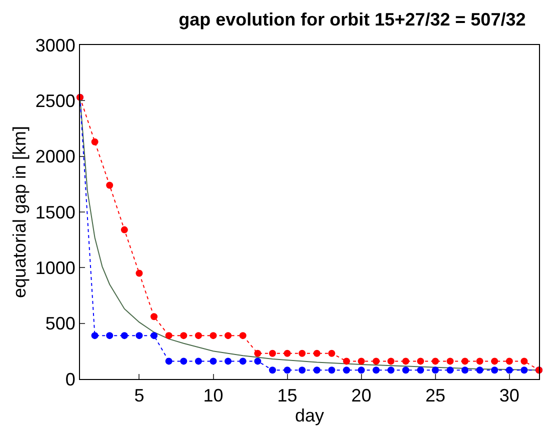 Image resolution: width=559 pixels, height=429 pixels. What do you see at coordinates (55, 45) in the screenshot?
I see `y-tick-label: 3000` at bounding box center [55, 45].